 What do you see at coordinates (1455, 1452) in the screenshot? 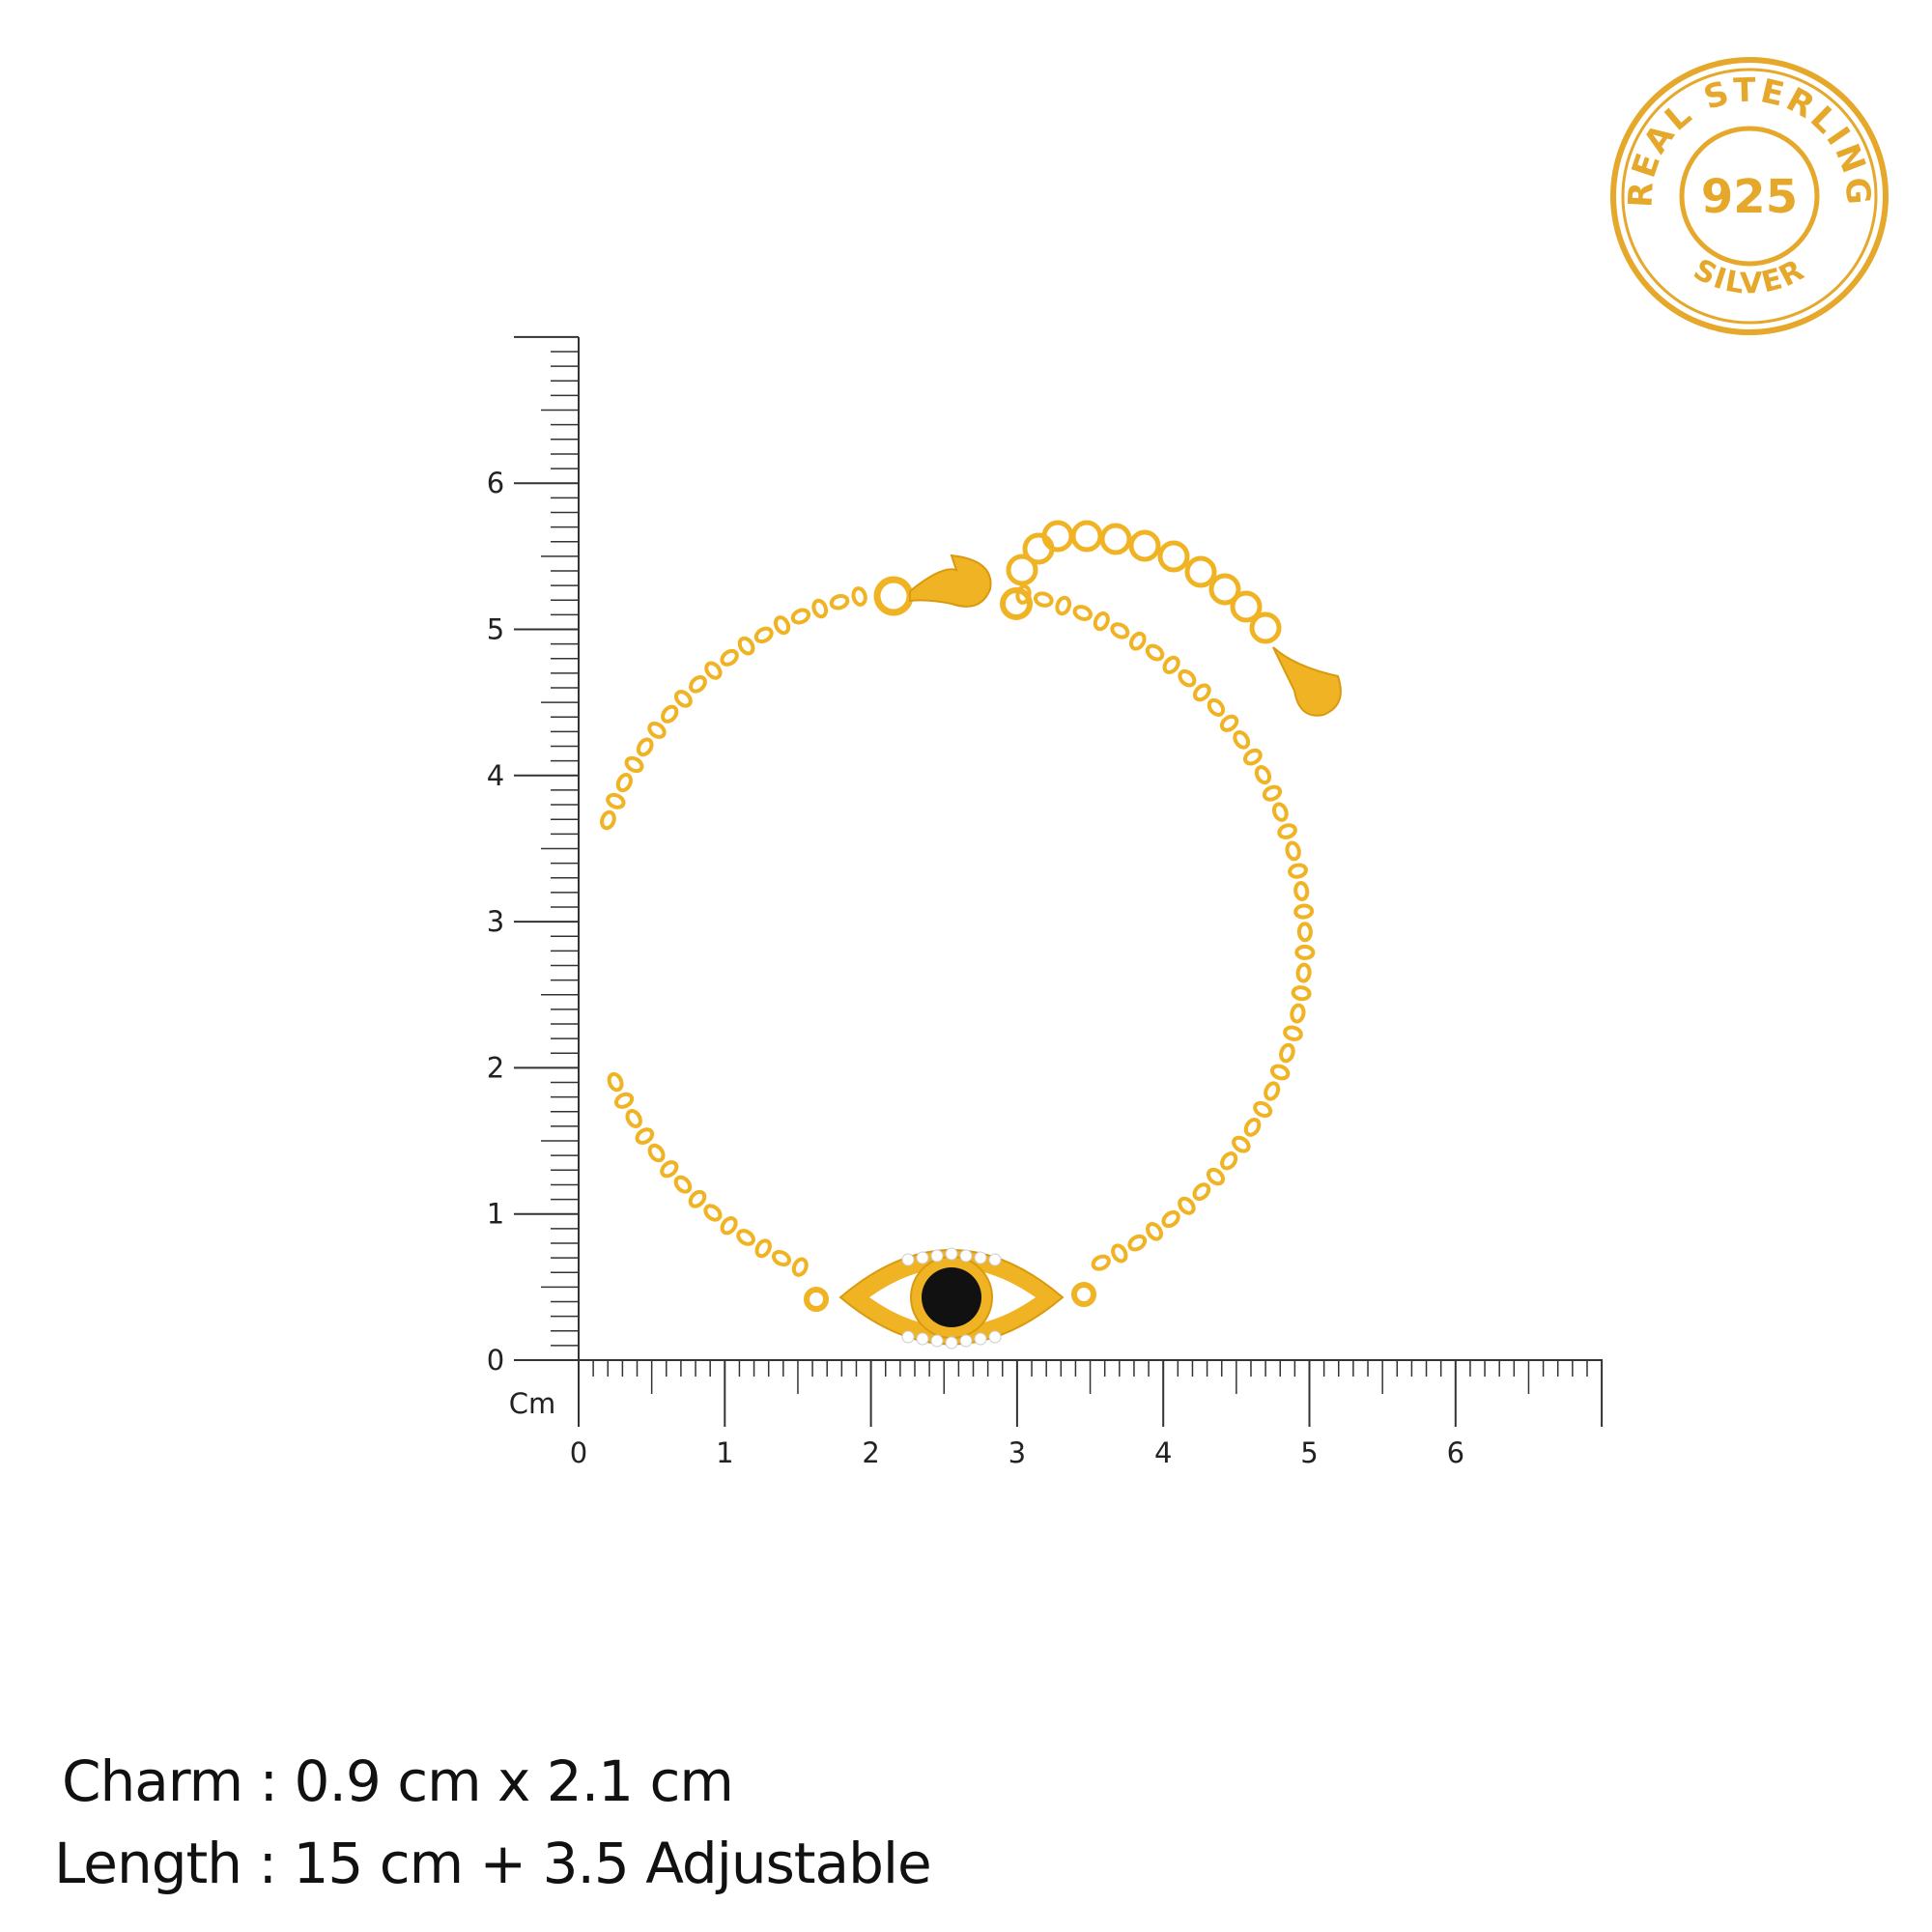
I see `x-tick-label: 6` at bounding box center [1455, 1452].